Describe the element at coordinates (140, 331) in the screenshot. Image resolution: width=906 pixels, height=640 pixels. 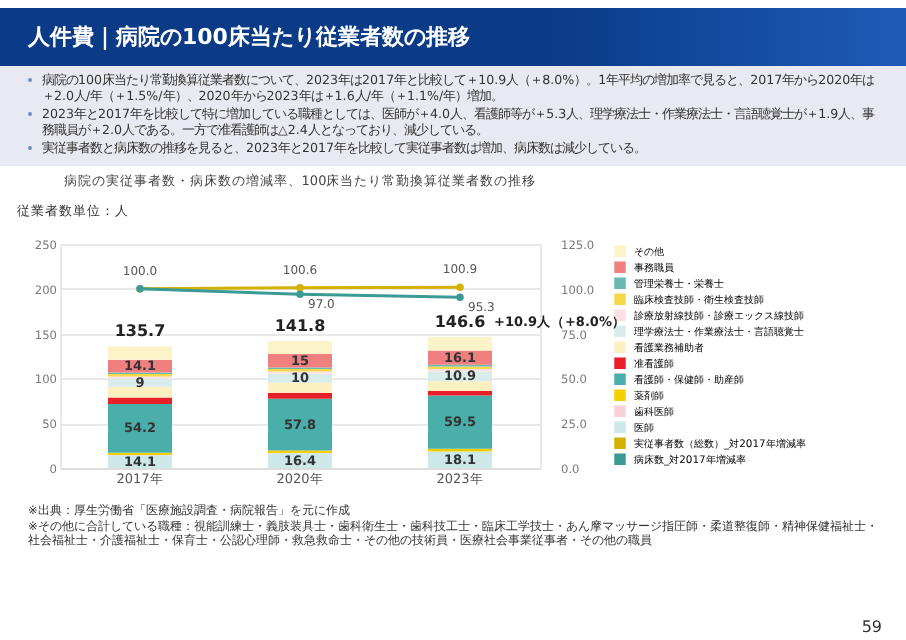
I see `total-label: 135.7` at that location.